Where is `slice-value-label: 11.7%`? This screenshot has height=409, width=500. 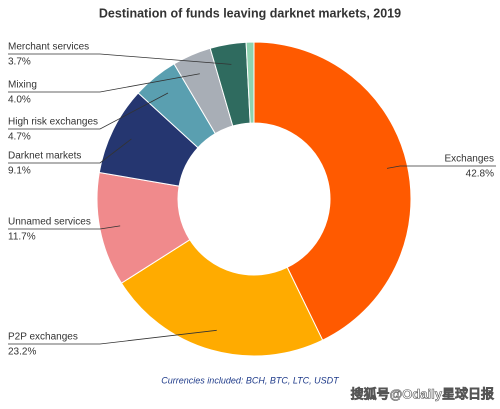
slice-value-label: 11.7% is located at coordinates (22, 237).